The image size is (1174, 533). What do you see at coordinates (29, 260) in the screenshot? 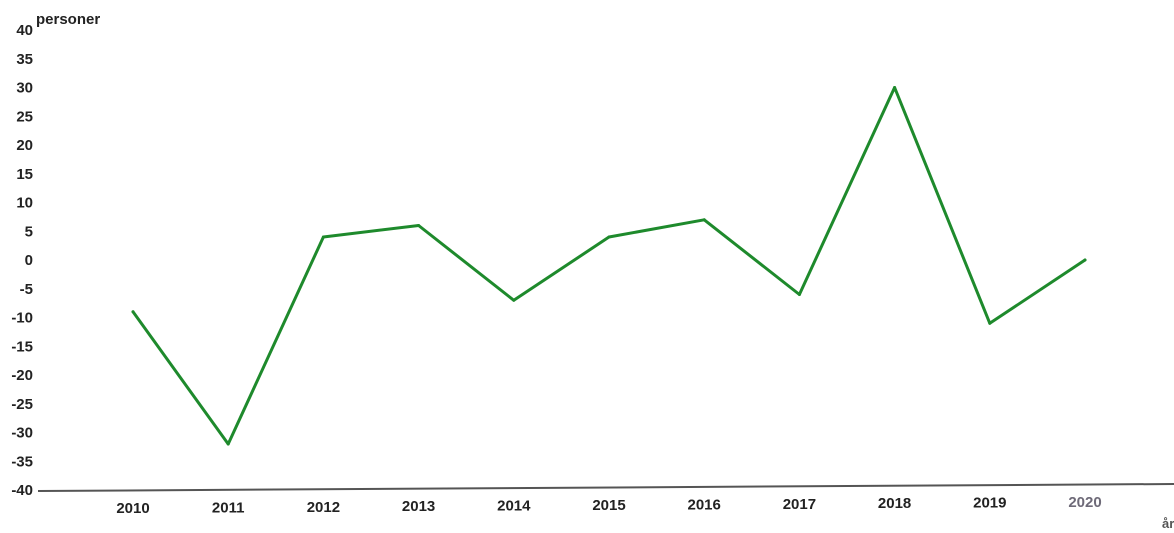
I see `y-tick-label: 0` at bounding box center [29, 260].